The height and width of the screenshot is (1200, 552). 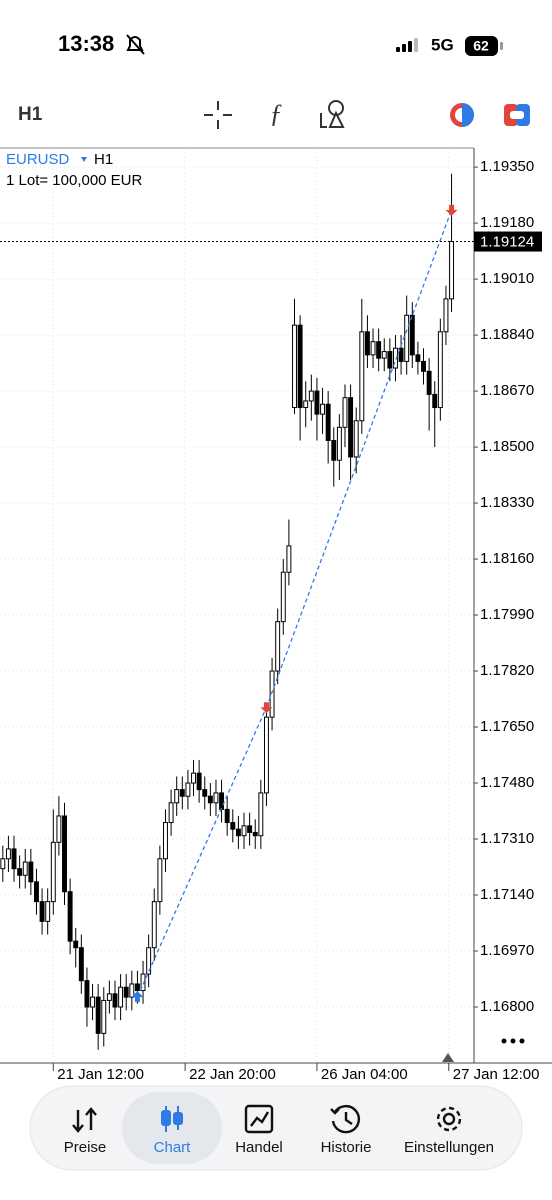 What do you see at coordinates (507, 502) in the screenshot?
I see `y-tick-label: 1.18330` at bounding box center [507, 502].